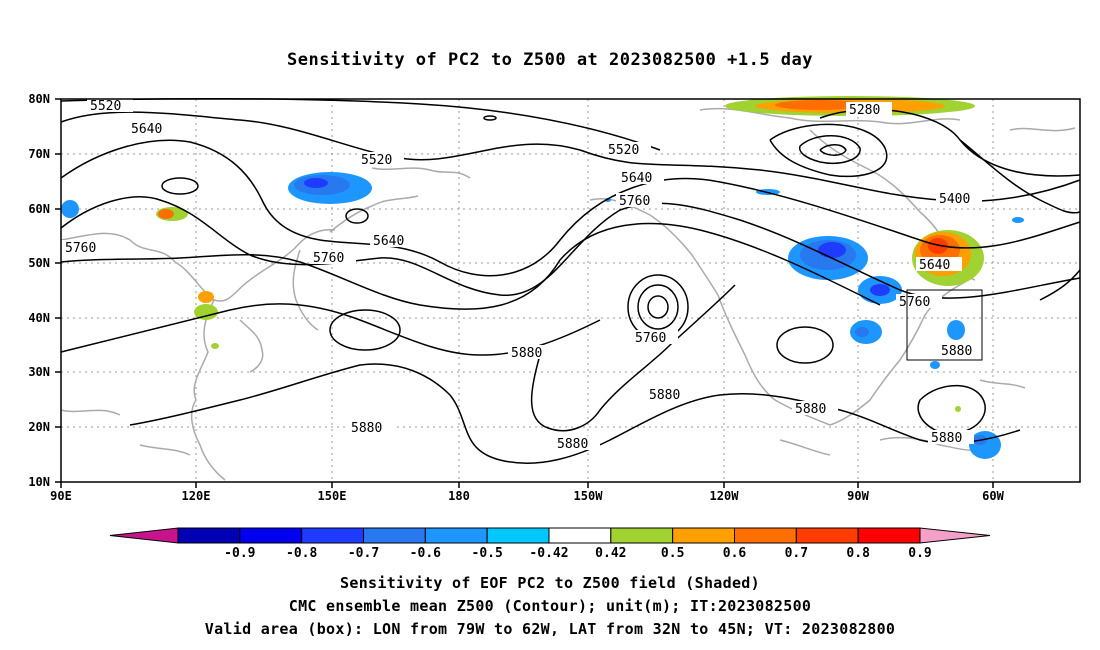 The image size is (1100, 650). Describe the element at coordinates (332, 496) in the screenshot. I see `lon-tick-label: 150E` at that location.